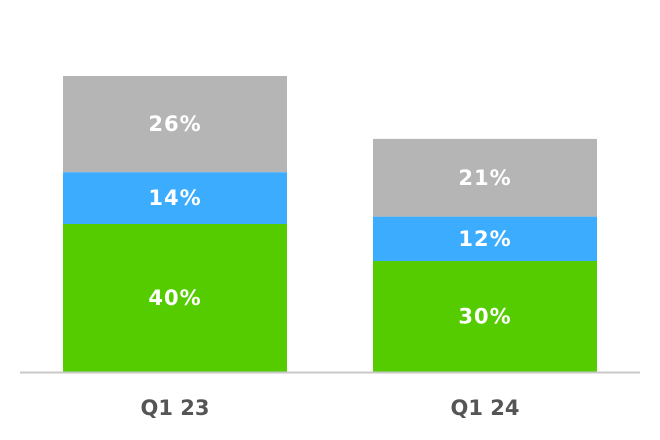 Image resolution: width=660 pixels, height=440 pixels. What do you see at coordinates (175, 408) in the screenshot?
I see `category-label: Q1 23` at bounding box center [175, 408].